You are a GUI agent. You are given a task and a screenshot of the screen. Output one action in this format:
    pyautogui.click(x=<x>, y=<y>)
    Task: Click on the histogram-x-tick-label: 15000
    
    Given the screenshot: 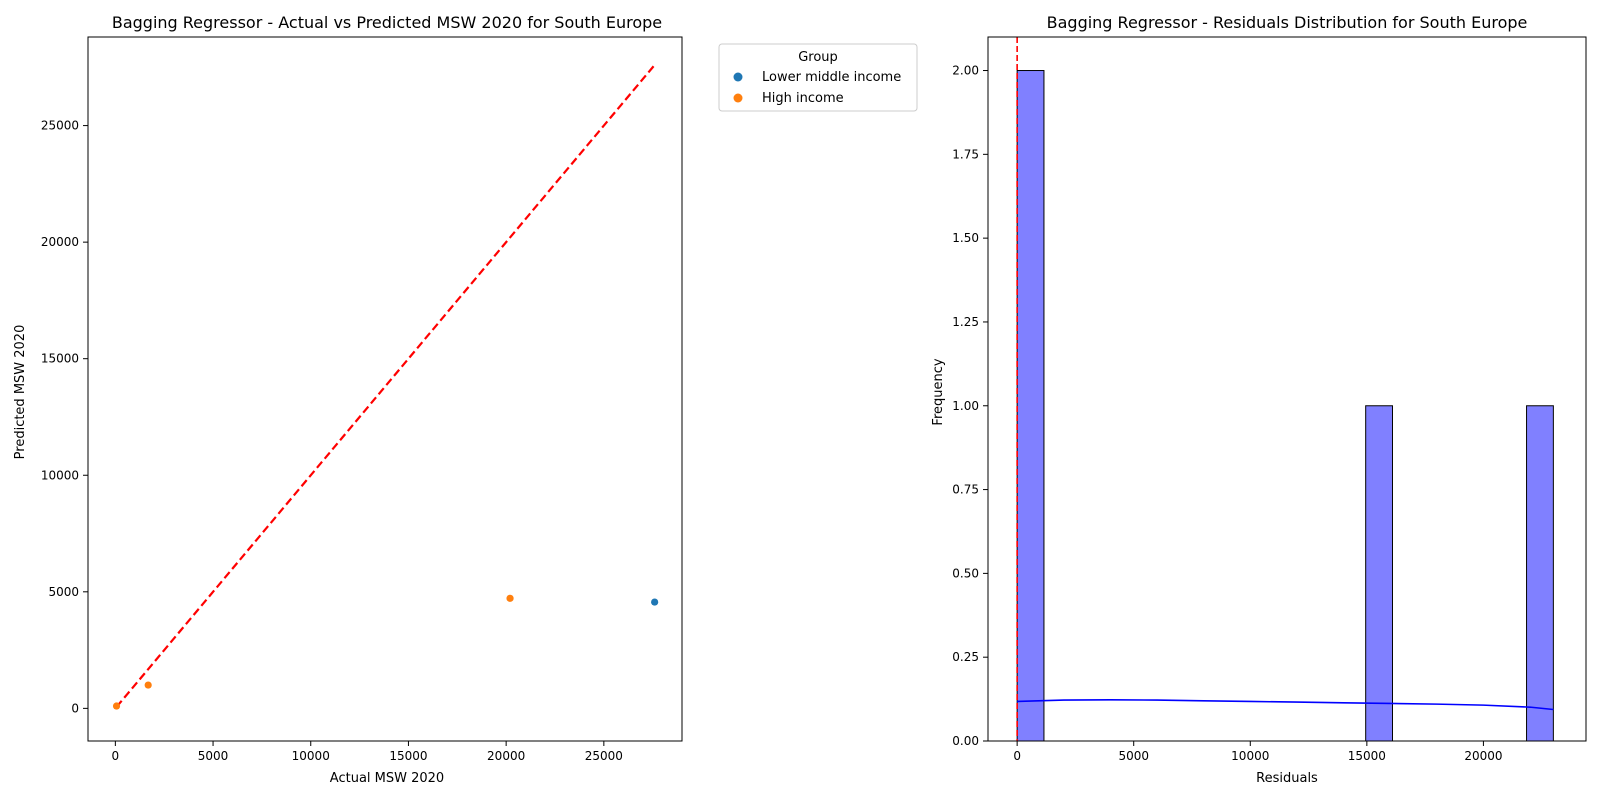 What is the action you would take?
    pyautogui.click(x=1367, y=756)
    